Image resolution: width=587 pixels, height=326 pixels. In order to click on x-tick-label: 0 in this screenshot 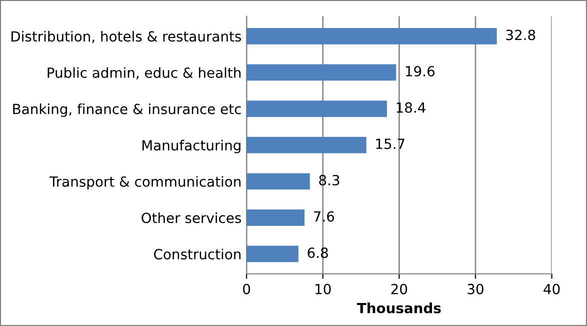, I will do `click(246, 289)`.